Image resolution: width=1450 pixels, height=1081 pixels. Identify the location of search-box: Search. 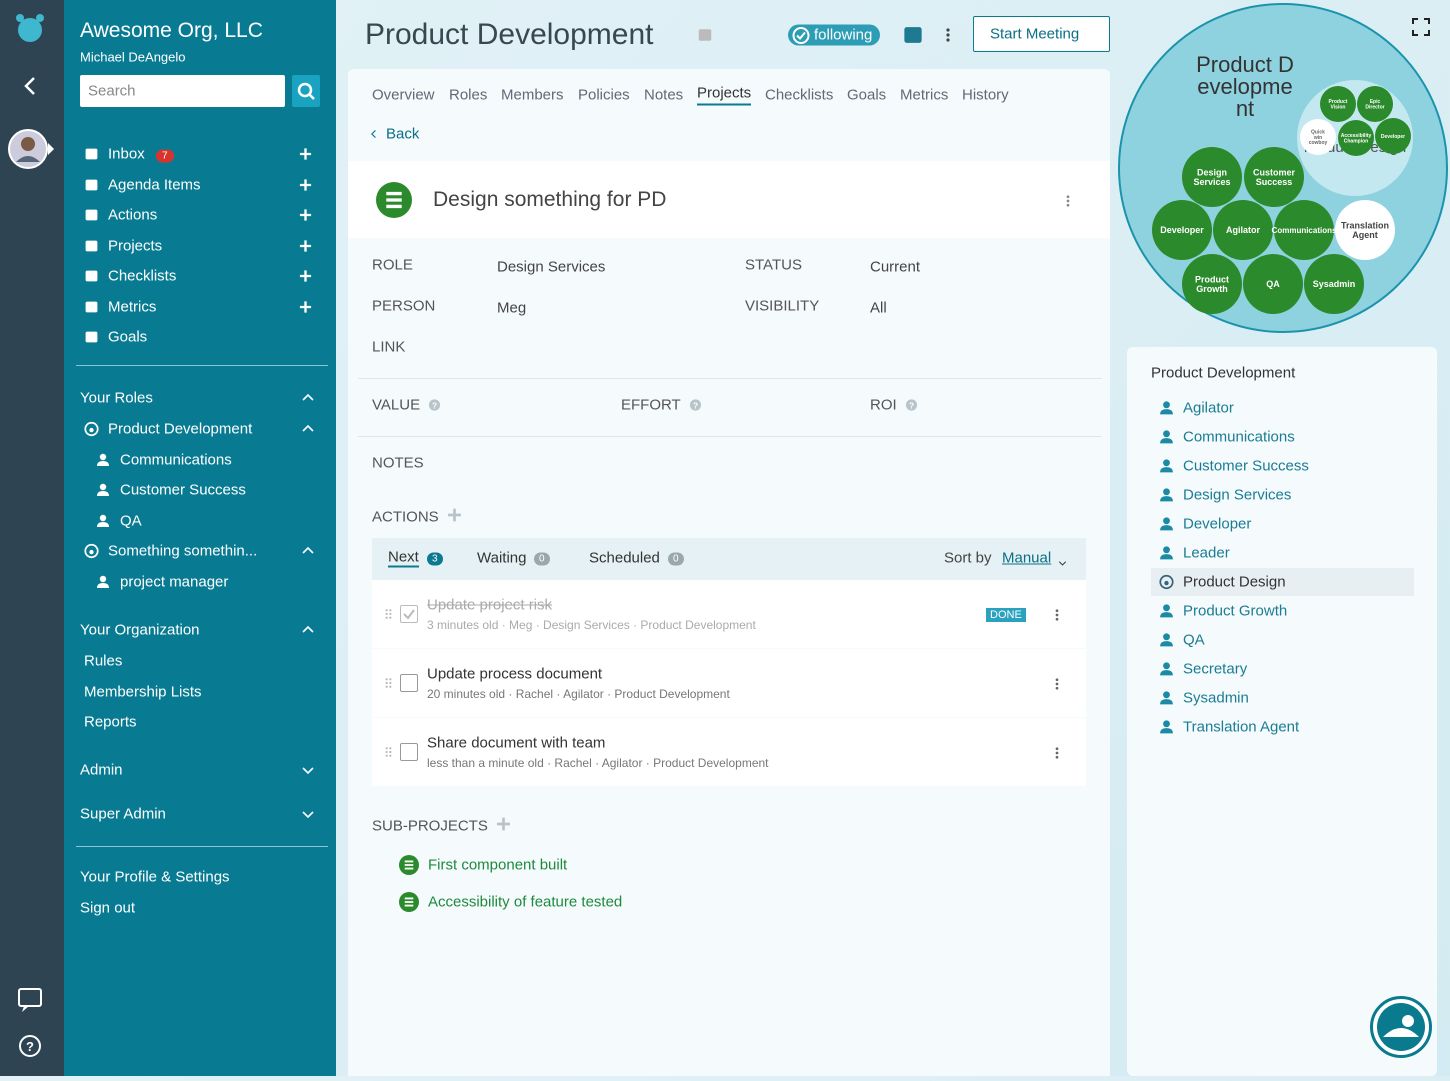
(182, 91).